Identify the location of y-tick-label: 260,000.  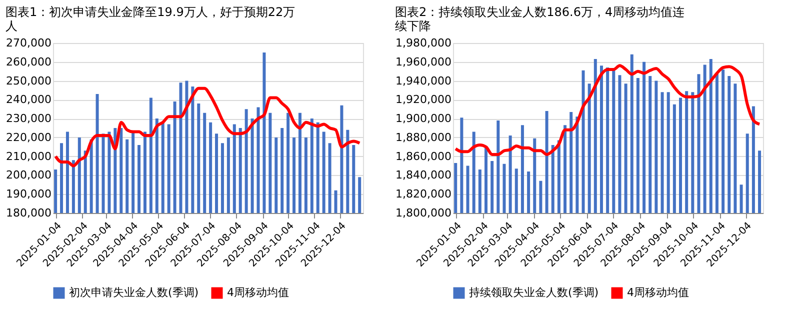
(29, 61).